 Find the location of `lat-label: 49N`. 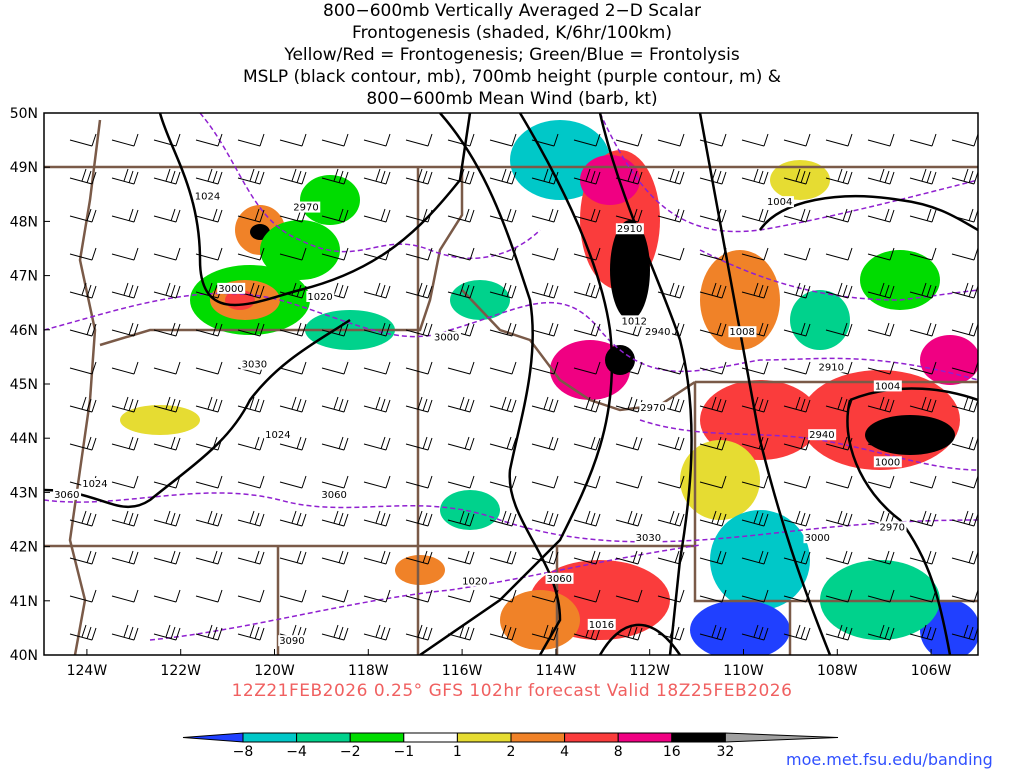

lat-label: 49N is located at coordinates (24, 168).